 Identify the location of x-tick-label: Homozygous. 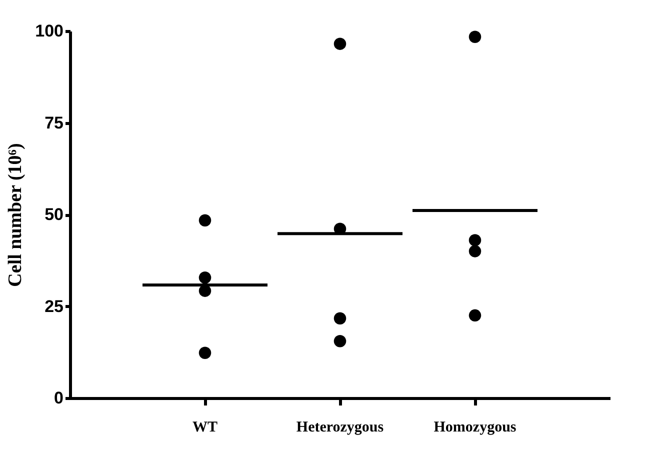
(475, 428).